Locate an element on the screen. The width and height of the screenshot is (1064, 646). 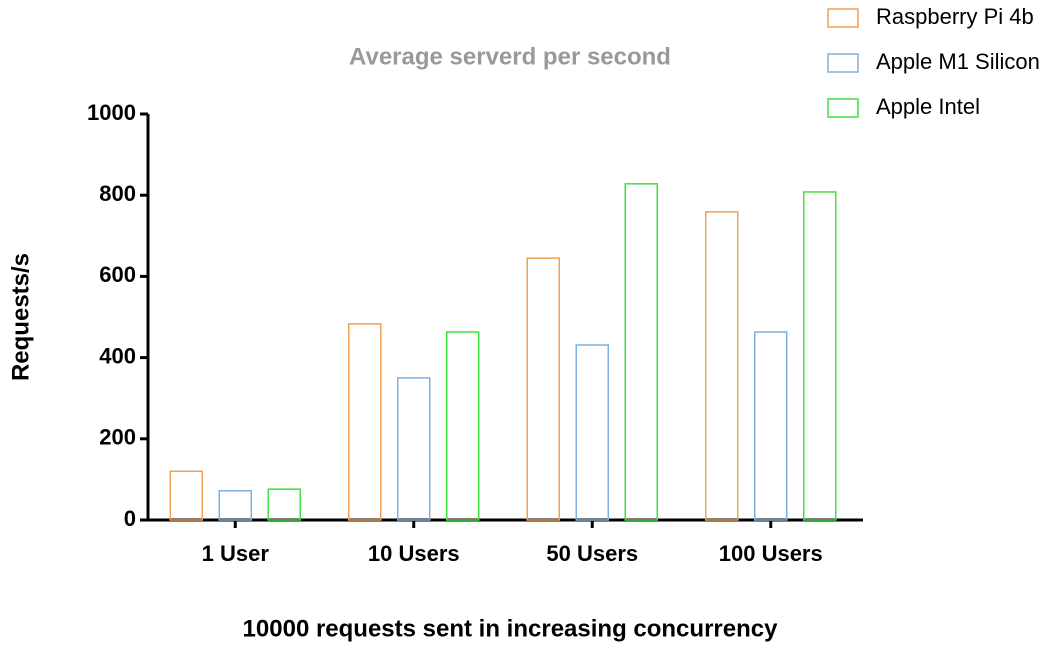
y-tick-label: 0 is located at coordinates (130, 518).